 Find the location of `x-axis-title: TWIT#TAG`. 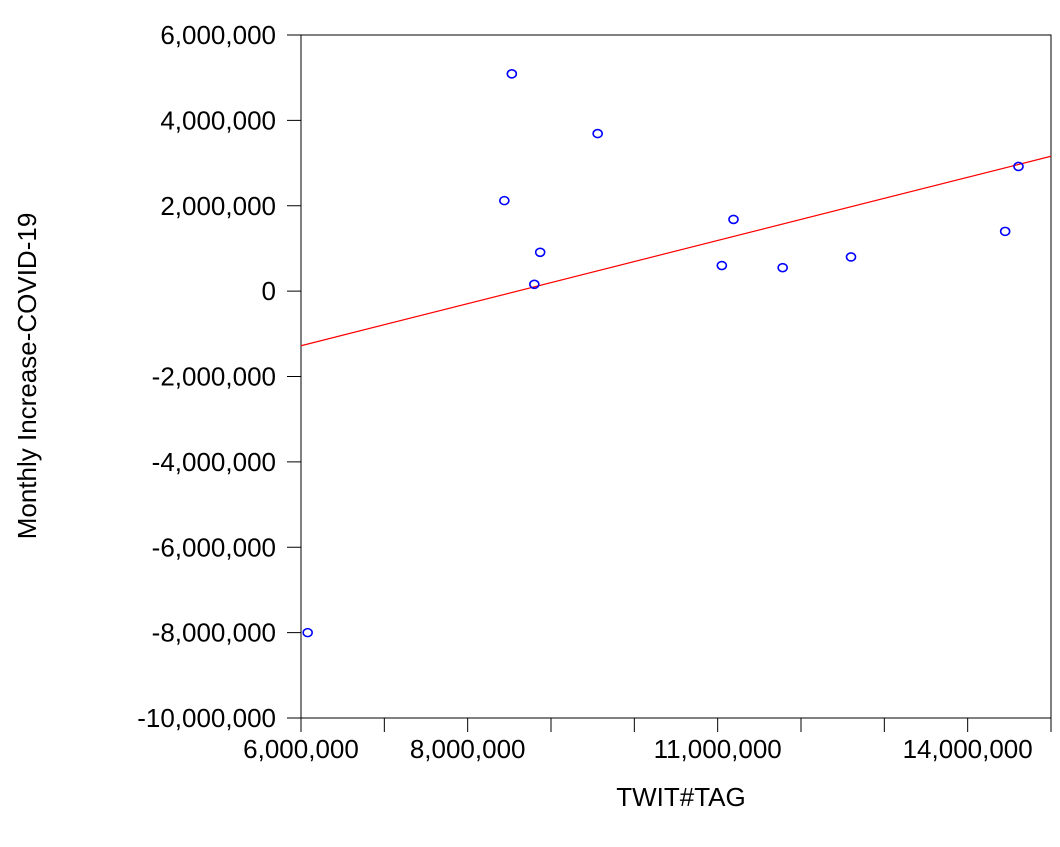

x-axis-title: TWIT#TAG is located at coordinates (681, 797).